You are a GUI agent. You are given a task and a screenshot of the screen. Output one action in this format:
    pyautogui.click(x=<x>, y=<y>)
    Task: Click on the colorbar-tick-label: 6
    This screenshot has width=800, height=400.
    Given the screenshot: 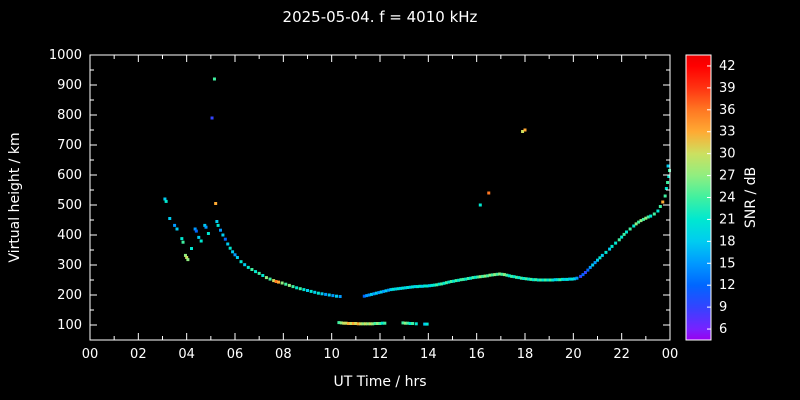 What is the action you would take?
    pyautogui.click(x=723, y=329)
    